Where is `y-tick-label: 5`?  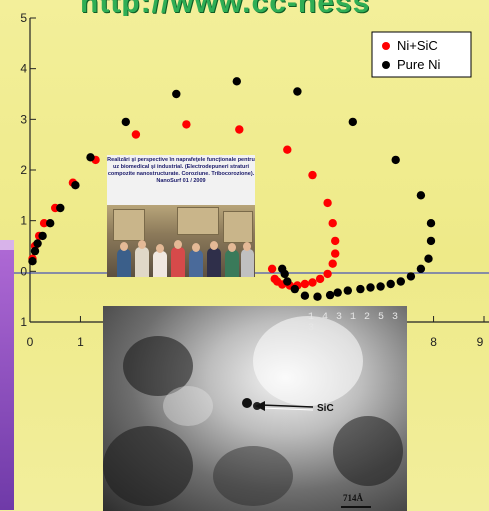
y-tick-label: 5 is located at coordinates (23, 18).